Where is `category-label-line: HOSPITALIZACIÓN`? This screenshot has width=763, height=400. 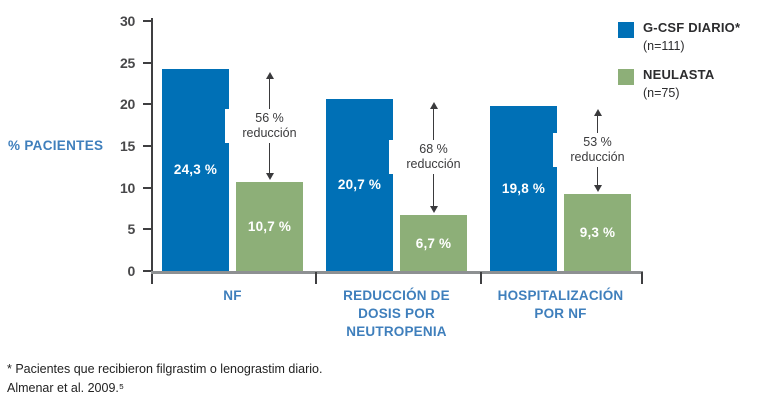
category-label-line: HOSPITALIZACIÓN is located at coordinates (560, 295).